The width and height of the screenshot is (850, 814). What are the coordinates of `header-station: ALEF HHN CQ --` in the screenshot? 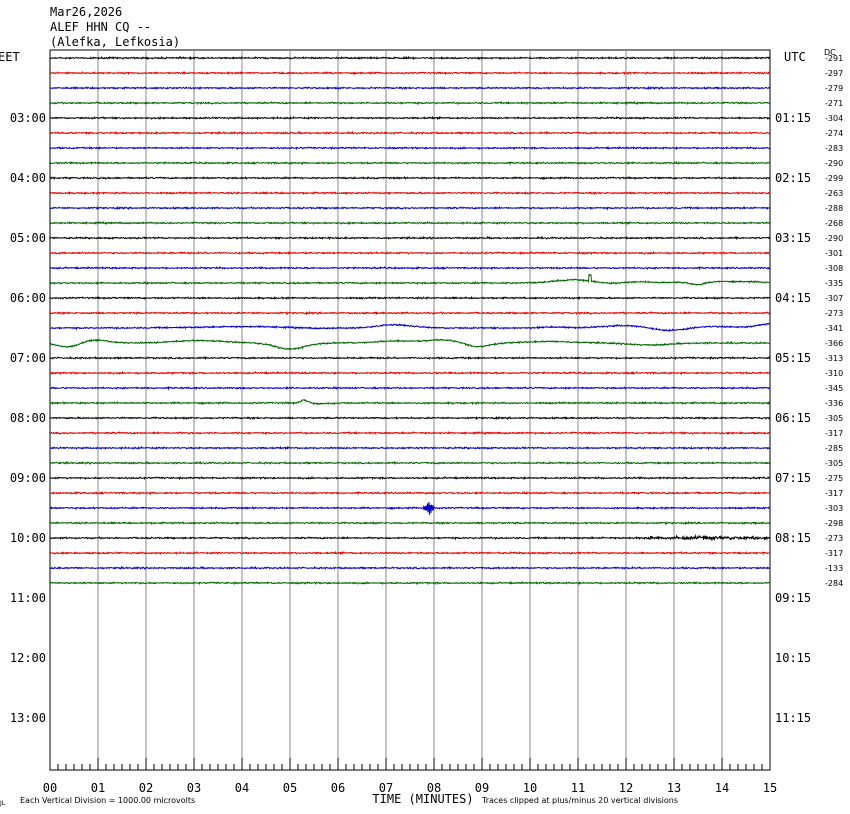 It's located at (101, 27).